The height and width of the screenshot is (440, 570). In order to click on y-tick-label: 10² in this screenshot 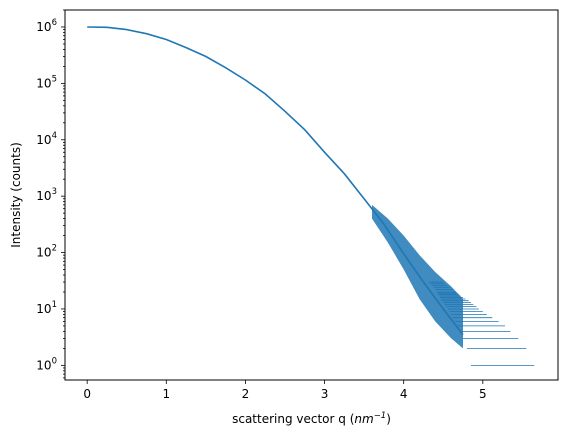, I will do `click(46, 252)`.